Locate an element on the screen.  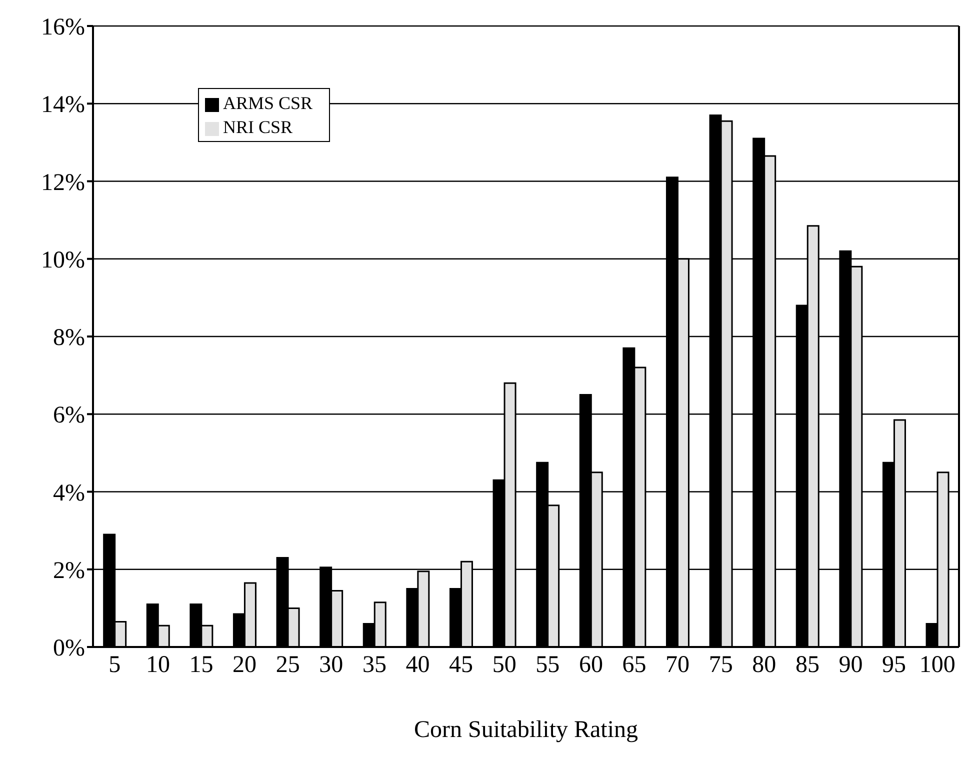
x-tick-label: 70 is located at coordinates (678, 665).